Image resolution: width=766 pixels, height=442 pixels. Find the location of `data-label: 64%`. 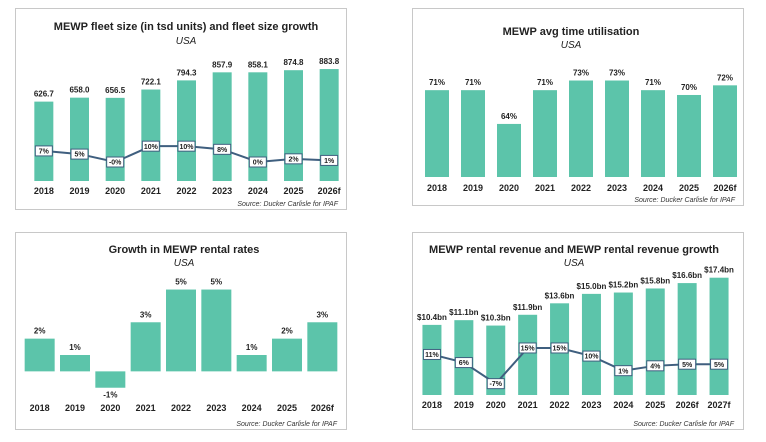

data-label: 64% is located at coordinates (509, 116).